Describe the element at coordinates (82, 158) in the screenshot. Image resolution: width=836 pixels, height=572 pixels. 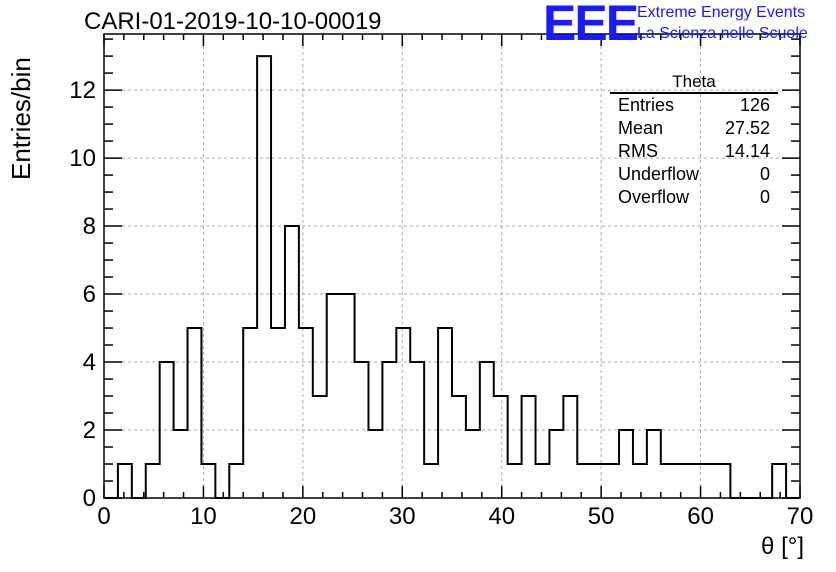
I see `y-tick-label: 10` at that location.